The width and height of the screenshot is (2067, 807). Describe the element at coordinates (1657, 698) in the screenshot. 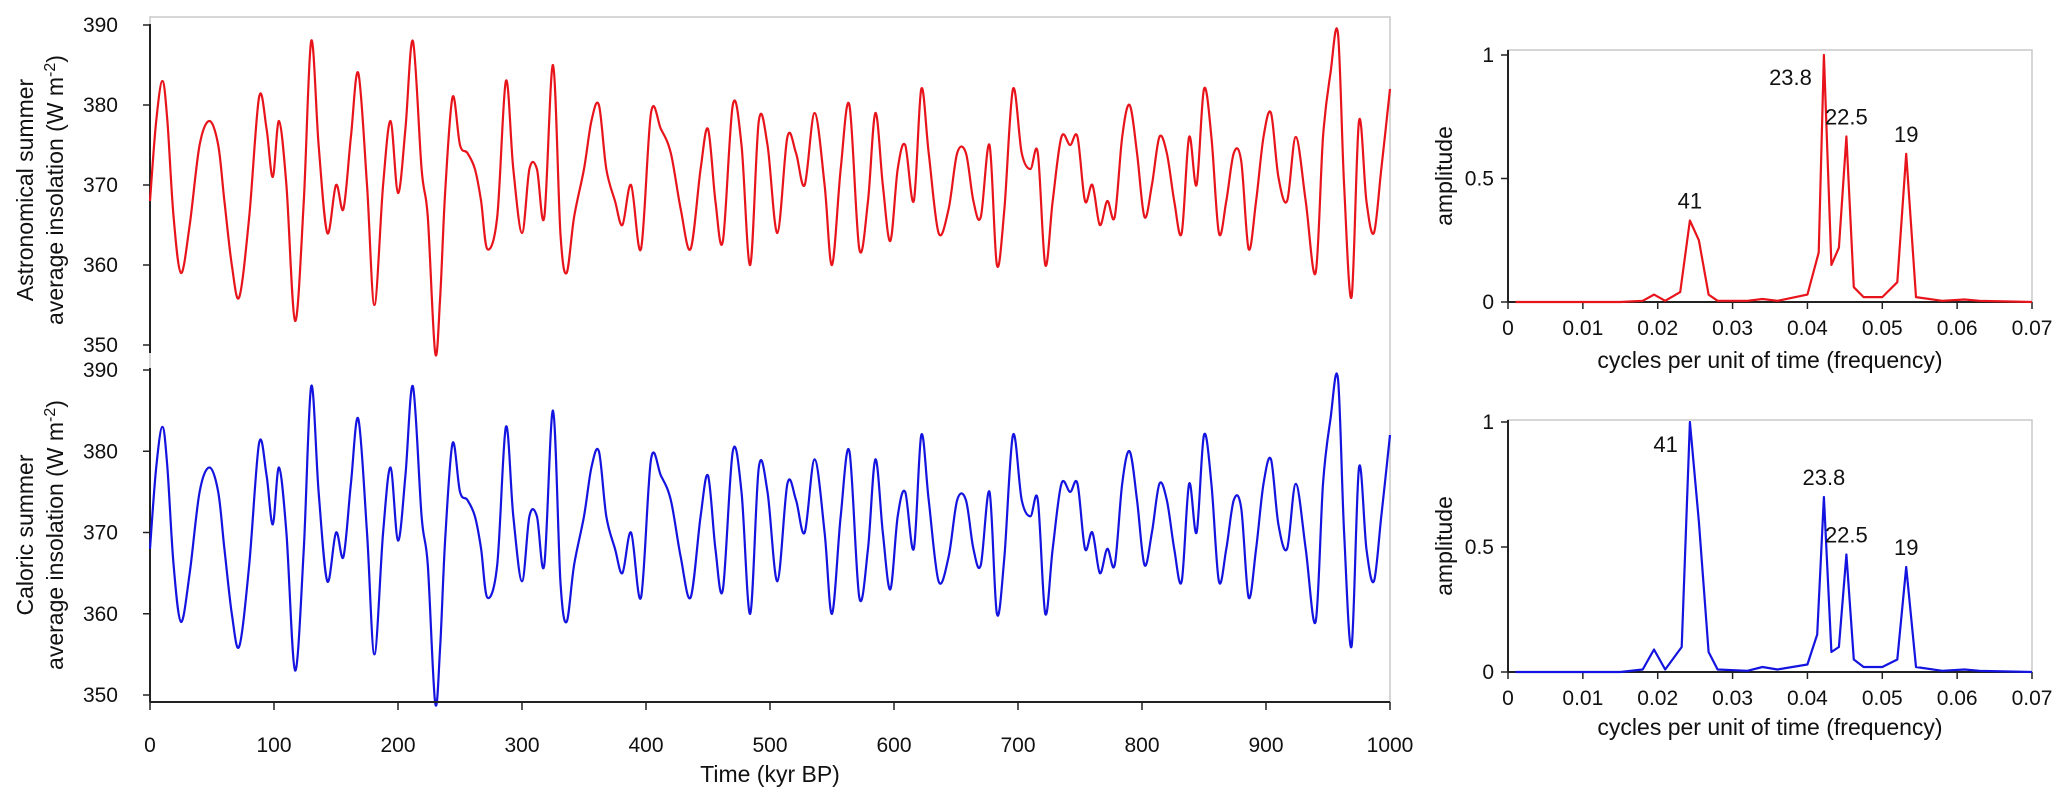

I see `caloric-spectrum-x-tick-label: 0.02` at that location.